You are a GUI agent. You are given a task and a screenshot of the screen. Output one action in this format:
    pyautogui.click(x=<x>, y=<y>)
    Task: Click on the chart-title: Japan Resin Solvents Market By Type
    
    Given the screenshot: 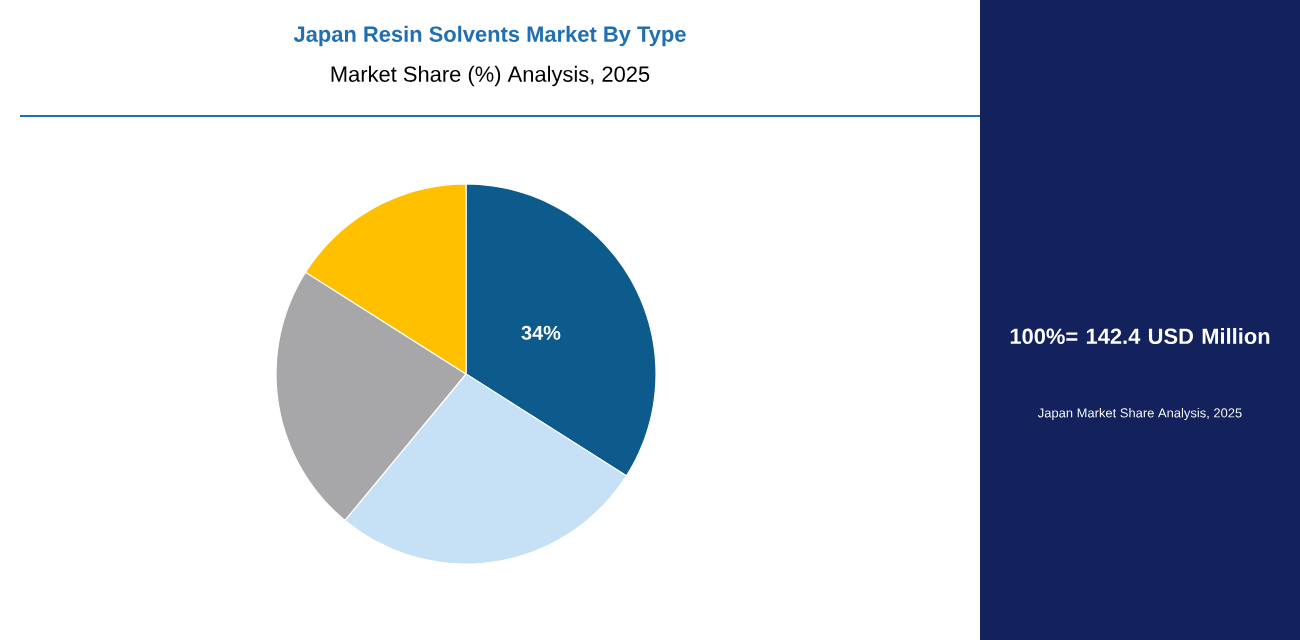 What is the action you would take?
    pyautogui.click(x=489, y=36)
    